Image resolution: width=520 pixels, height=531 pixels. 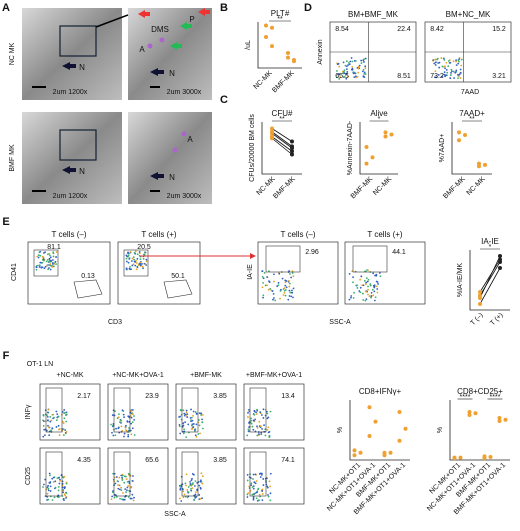 What do you see at coordinates (440, 430) in the screenshot?
I see `y-label: %` at bounding box center [440, 430].